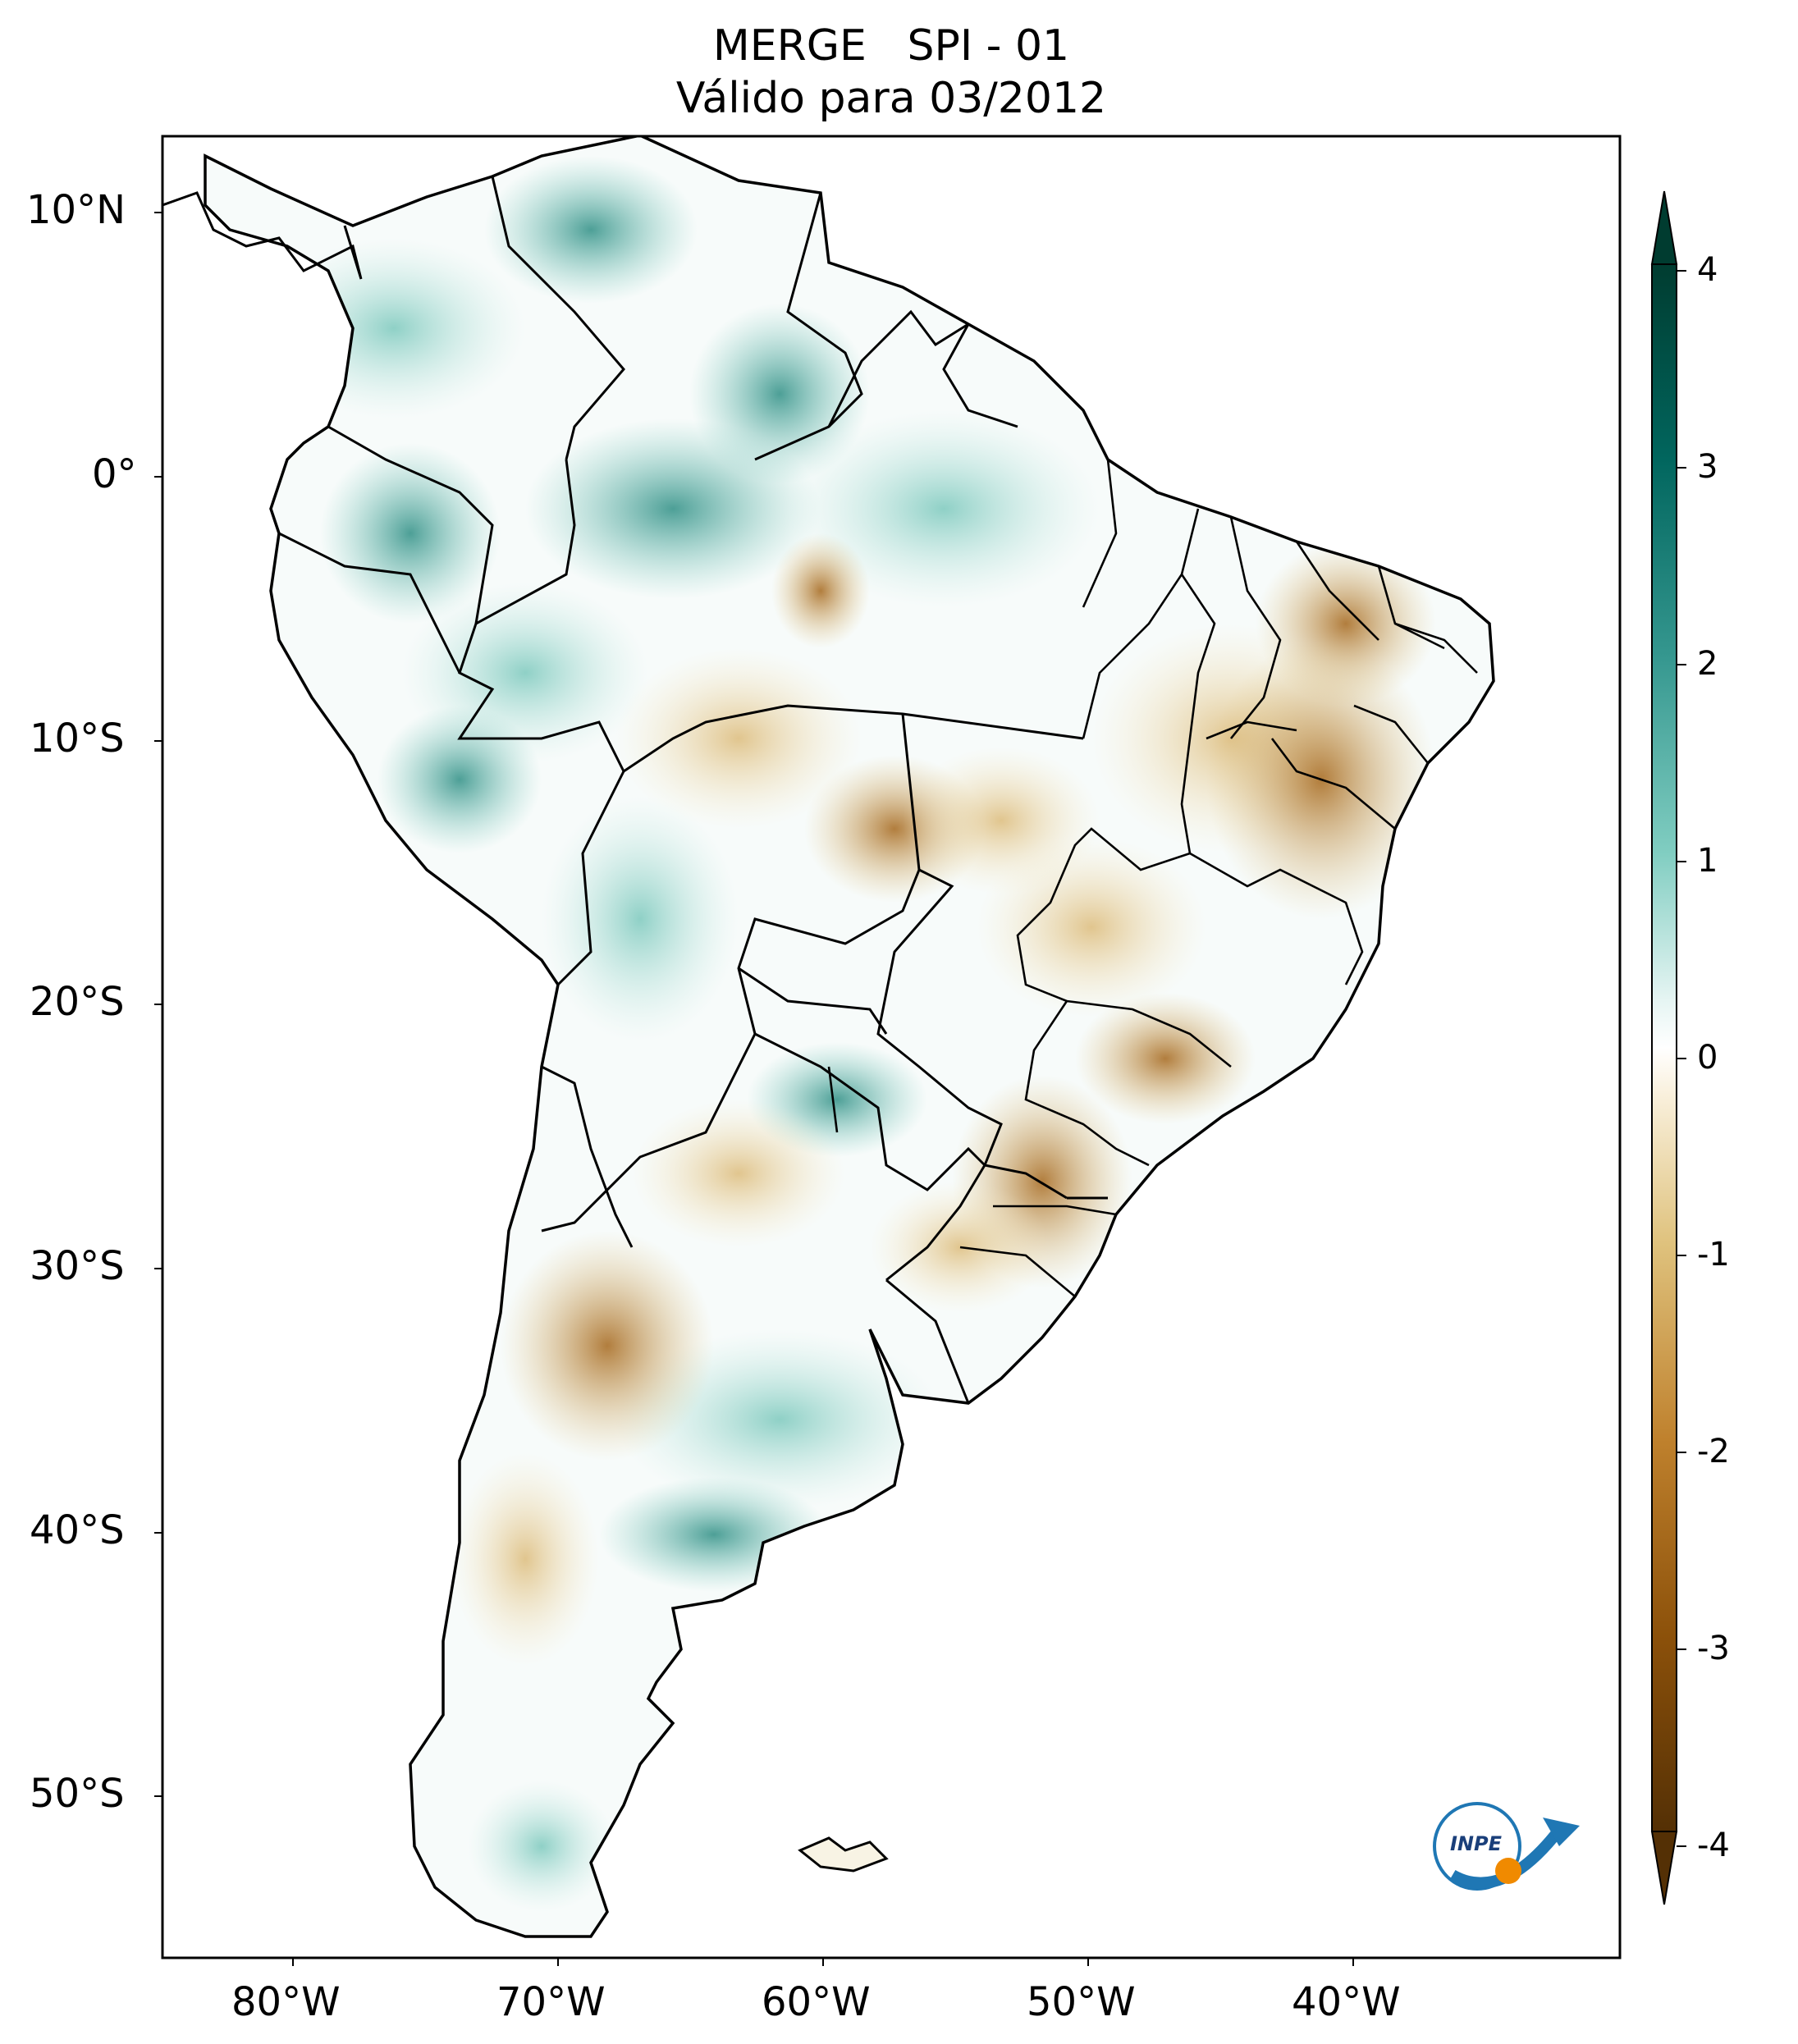  What do you see at coordinates (1476, 1843) in the screenshot?
I see `inpe-logo-text: INPE` at bounding box center [1476, 1843].